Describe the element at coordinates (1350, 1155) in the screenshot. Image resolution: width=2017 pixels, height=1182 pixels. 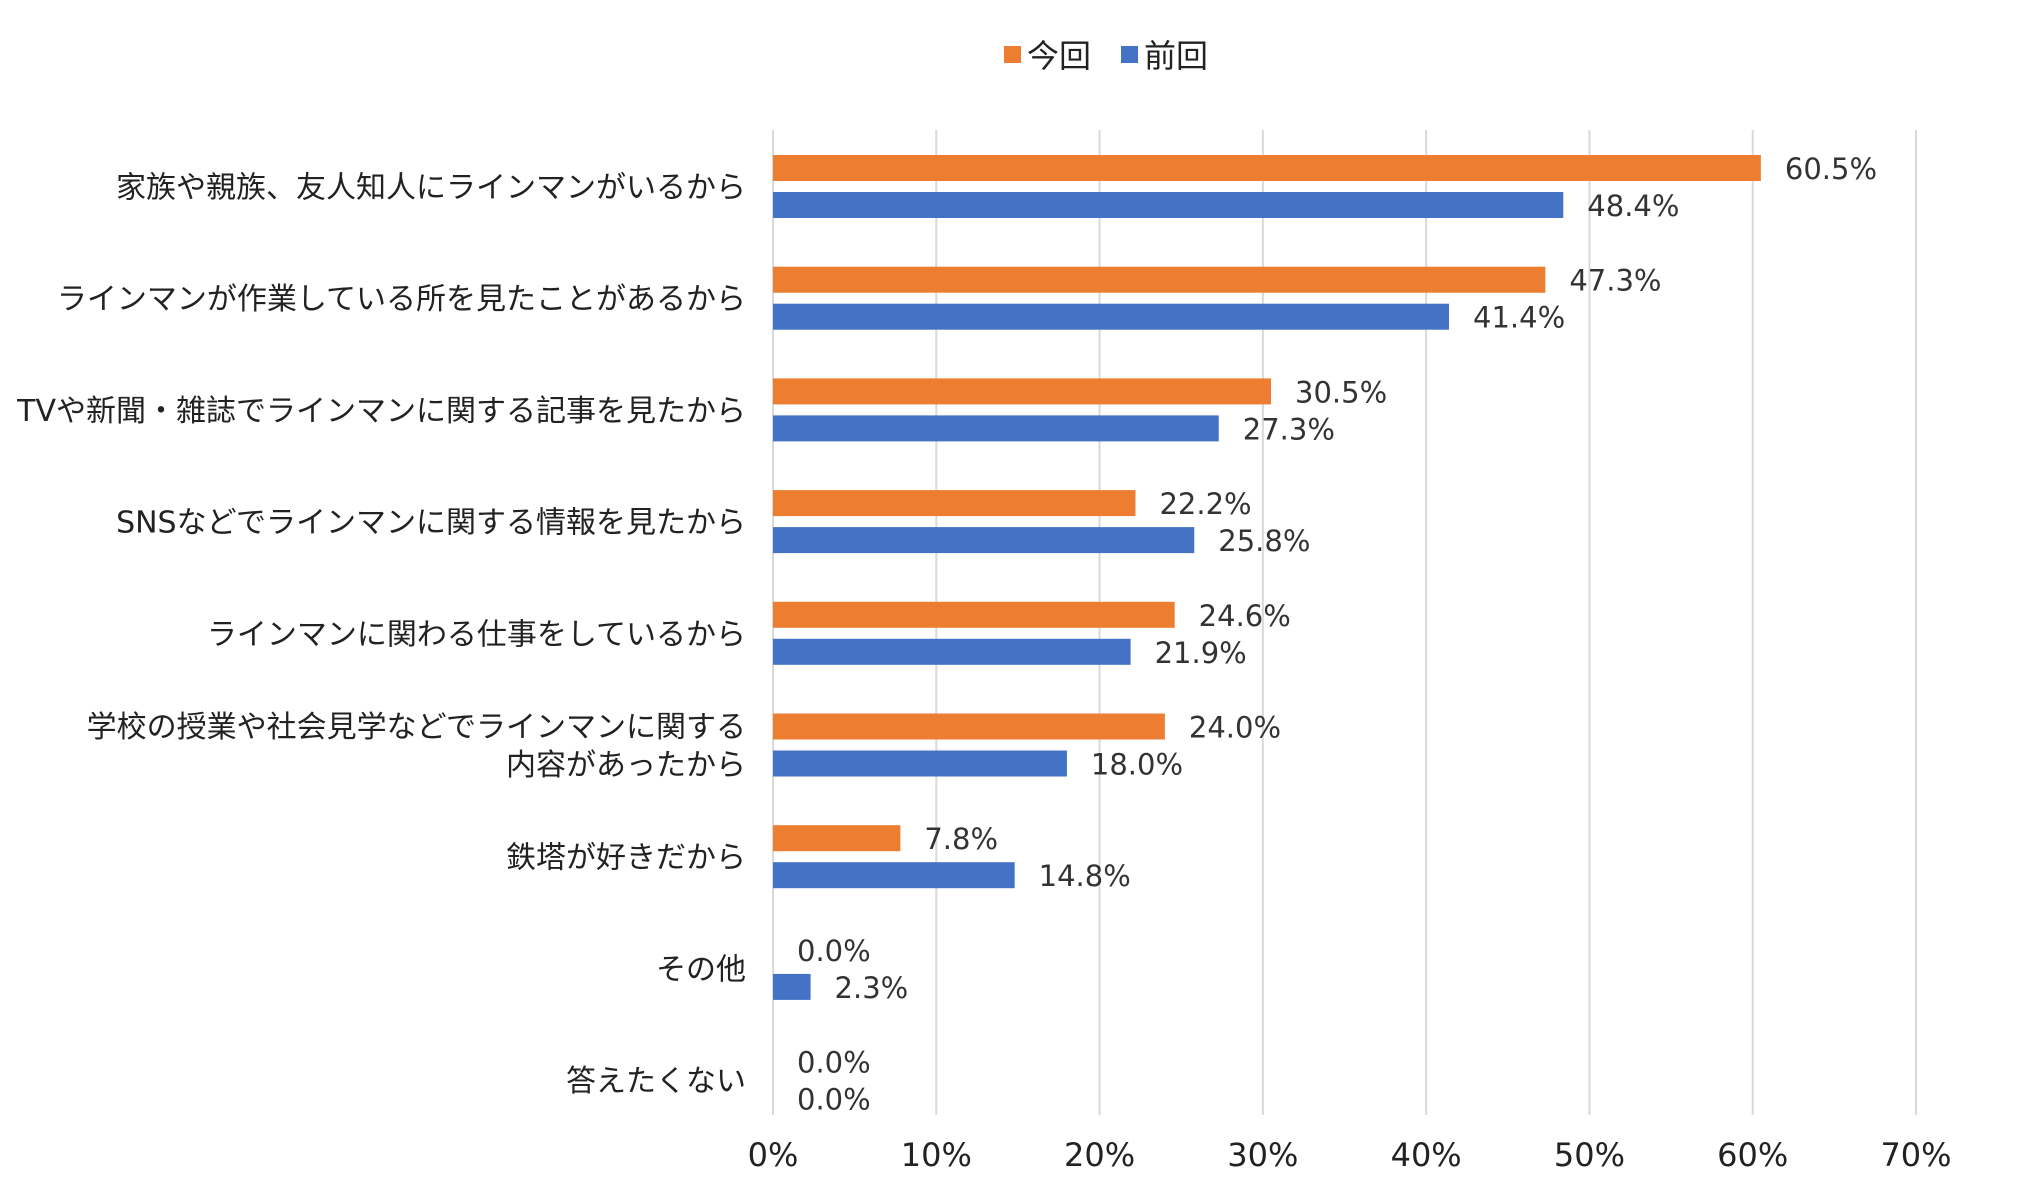
I see `x-axis-tick-labels: 0% 10% 20% 30% 40% 50% 60% 70%` at that location.